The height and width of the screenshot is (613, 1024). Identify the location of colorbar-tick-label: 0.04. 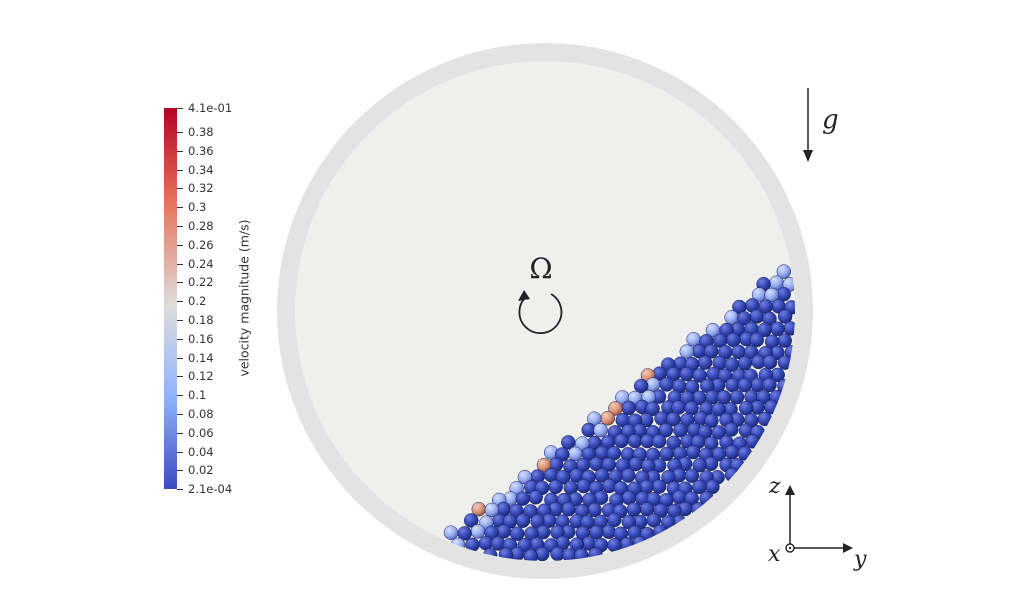
(201, 451).